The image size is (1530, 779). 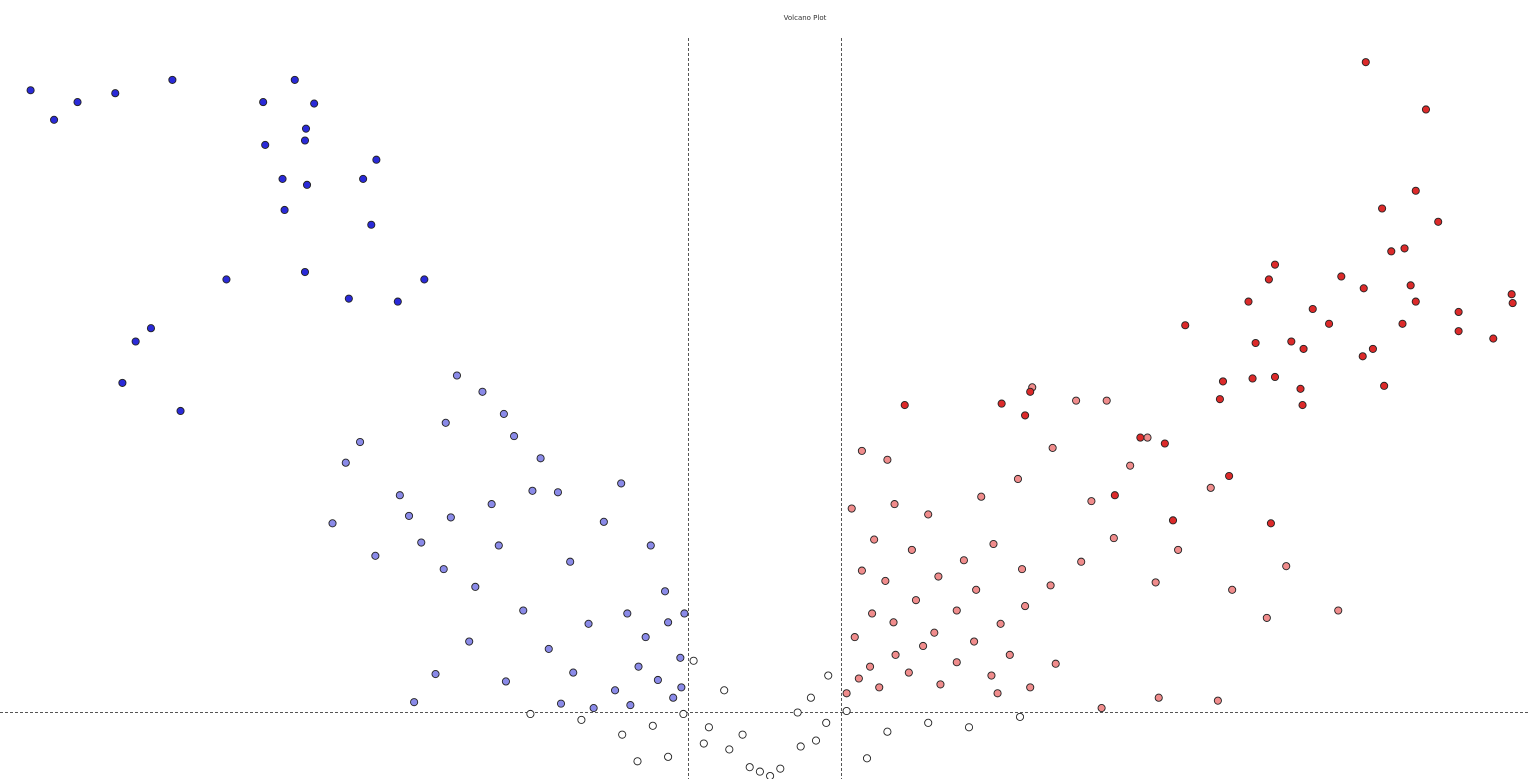 I want to click on chart-title: Volcano Plot, so click(x=805, y=18).